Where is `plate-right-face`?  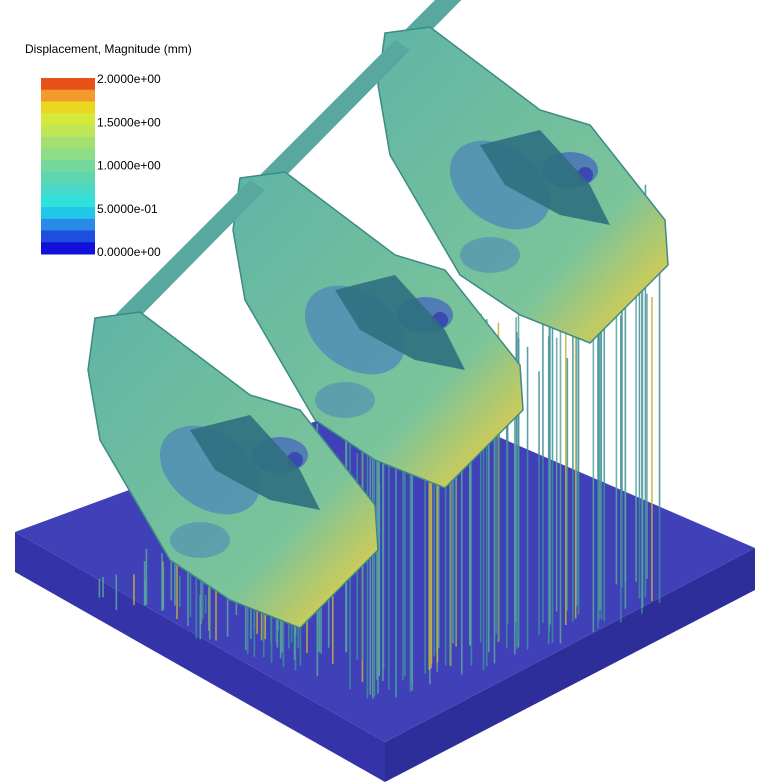
plate-right-face is located at coordinates (570, 665).